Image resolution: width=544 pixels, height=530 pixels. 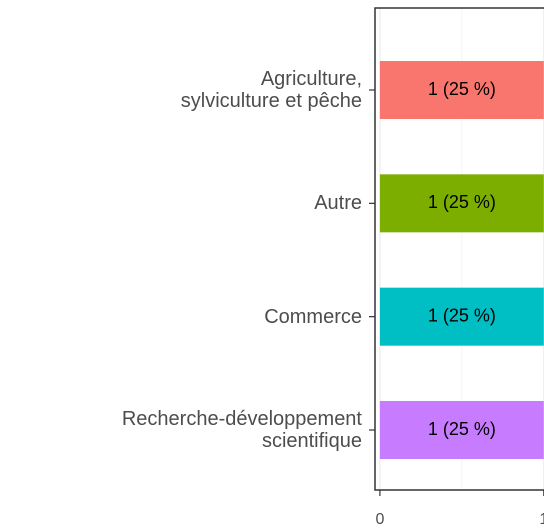 What do you see at coordinates (379, 519) in the screenshot?
I see `x-tick-label: 0` at bounding box center [379, 519].